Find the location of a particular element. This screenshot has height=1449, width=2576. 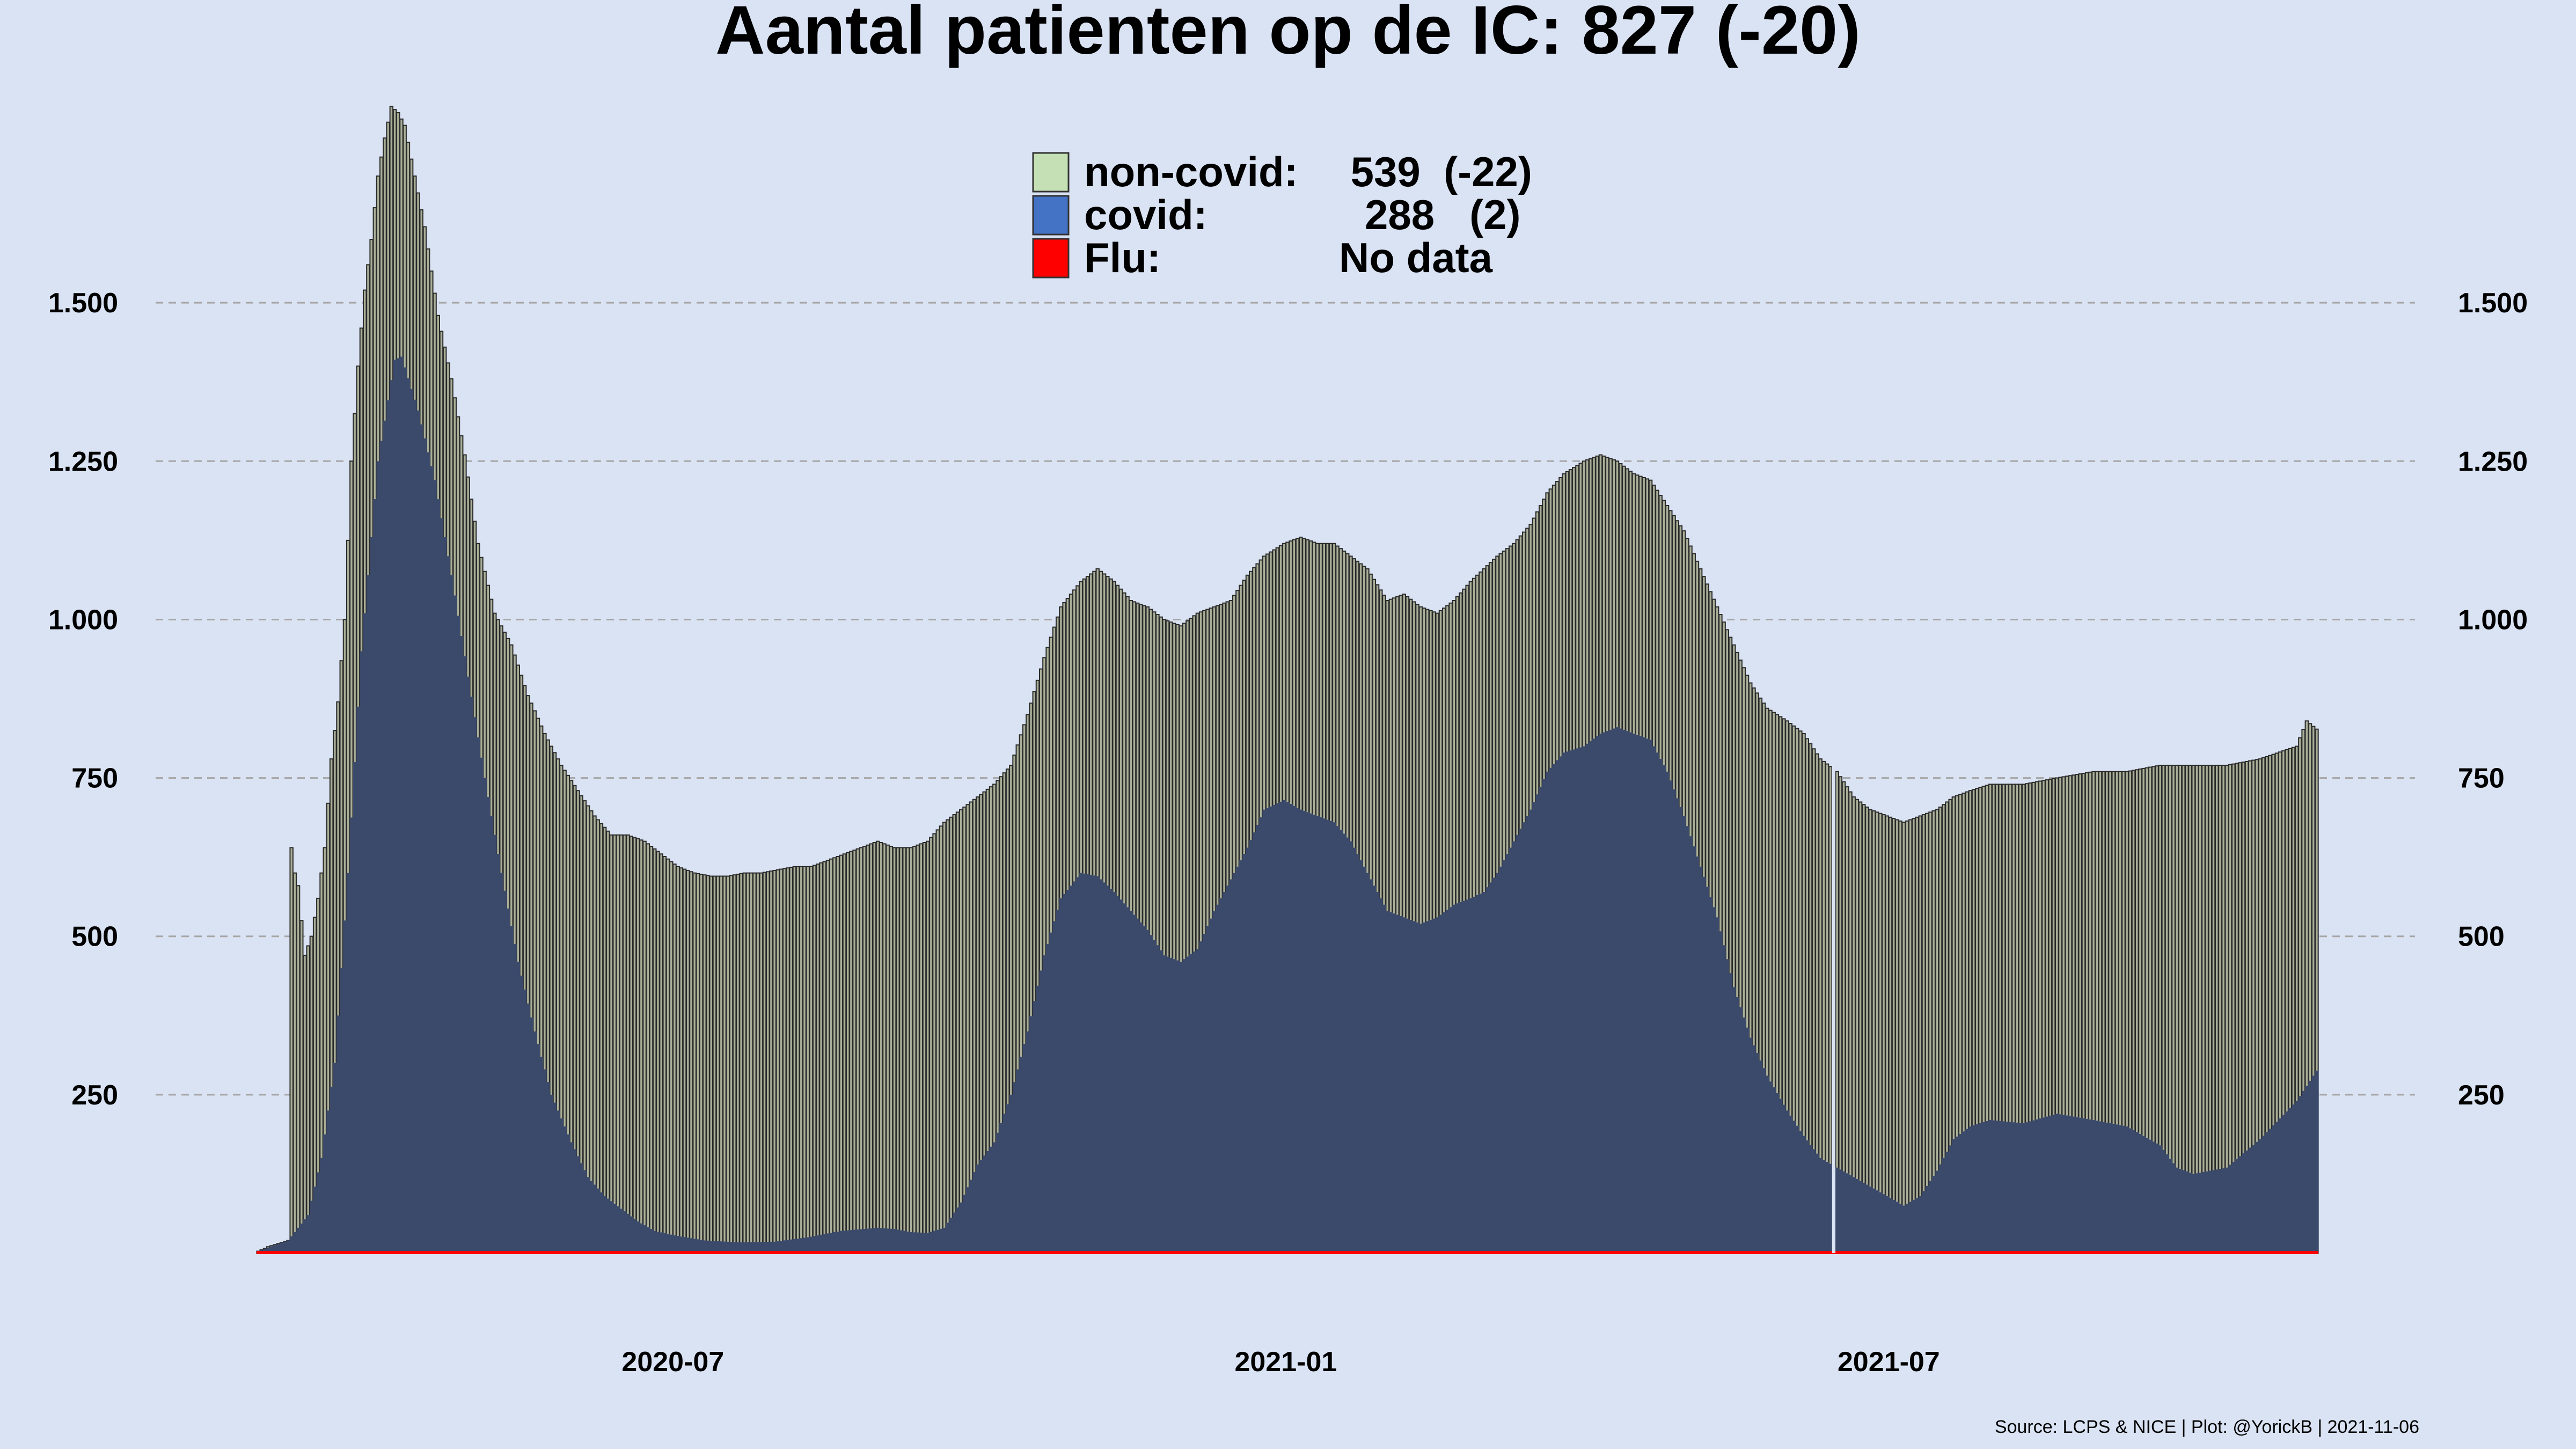

x-tick-label: 2020-07 is located at coordinates (672, 1362).